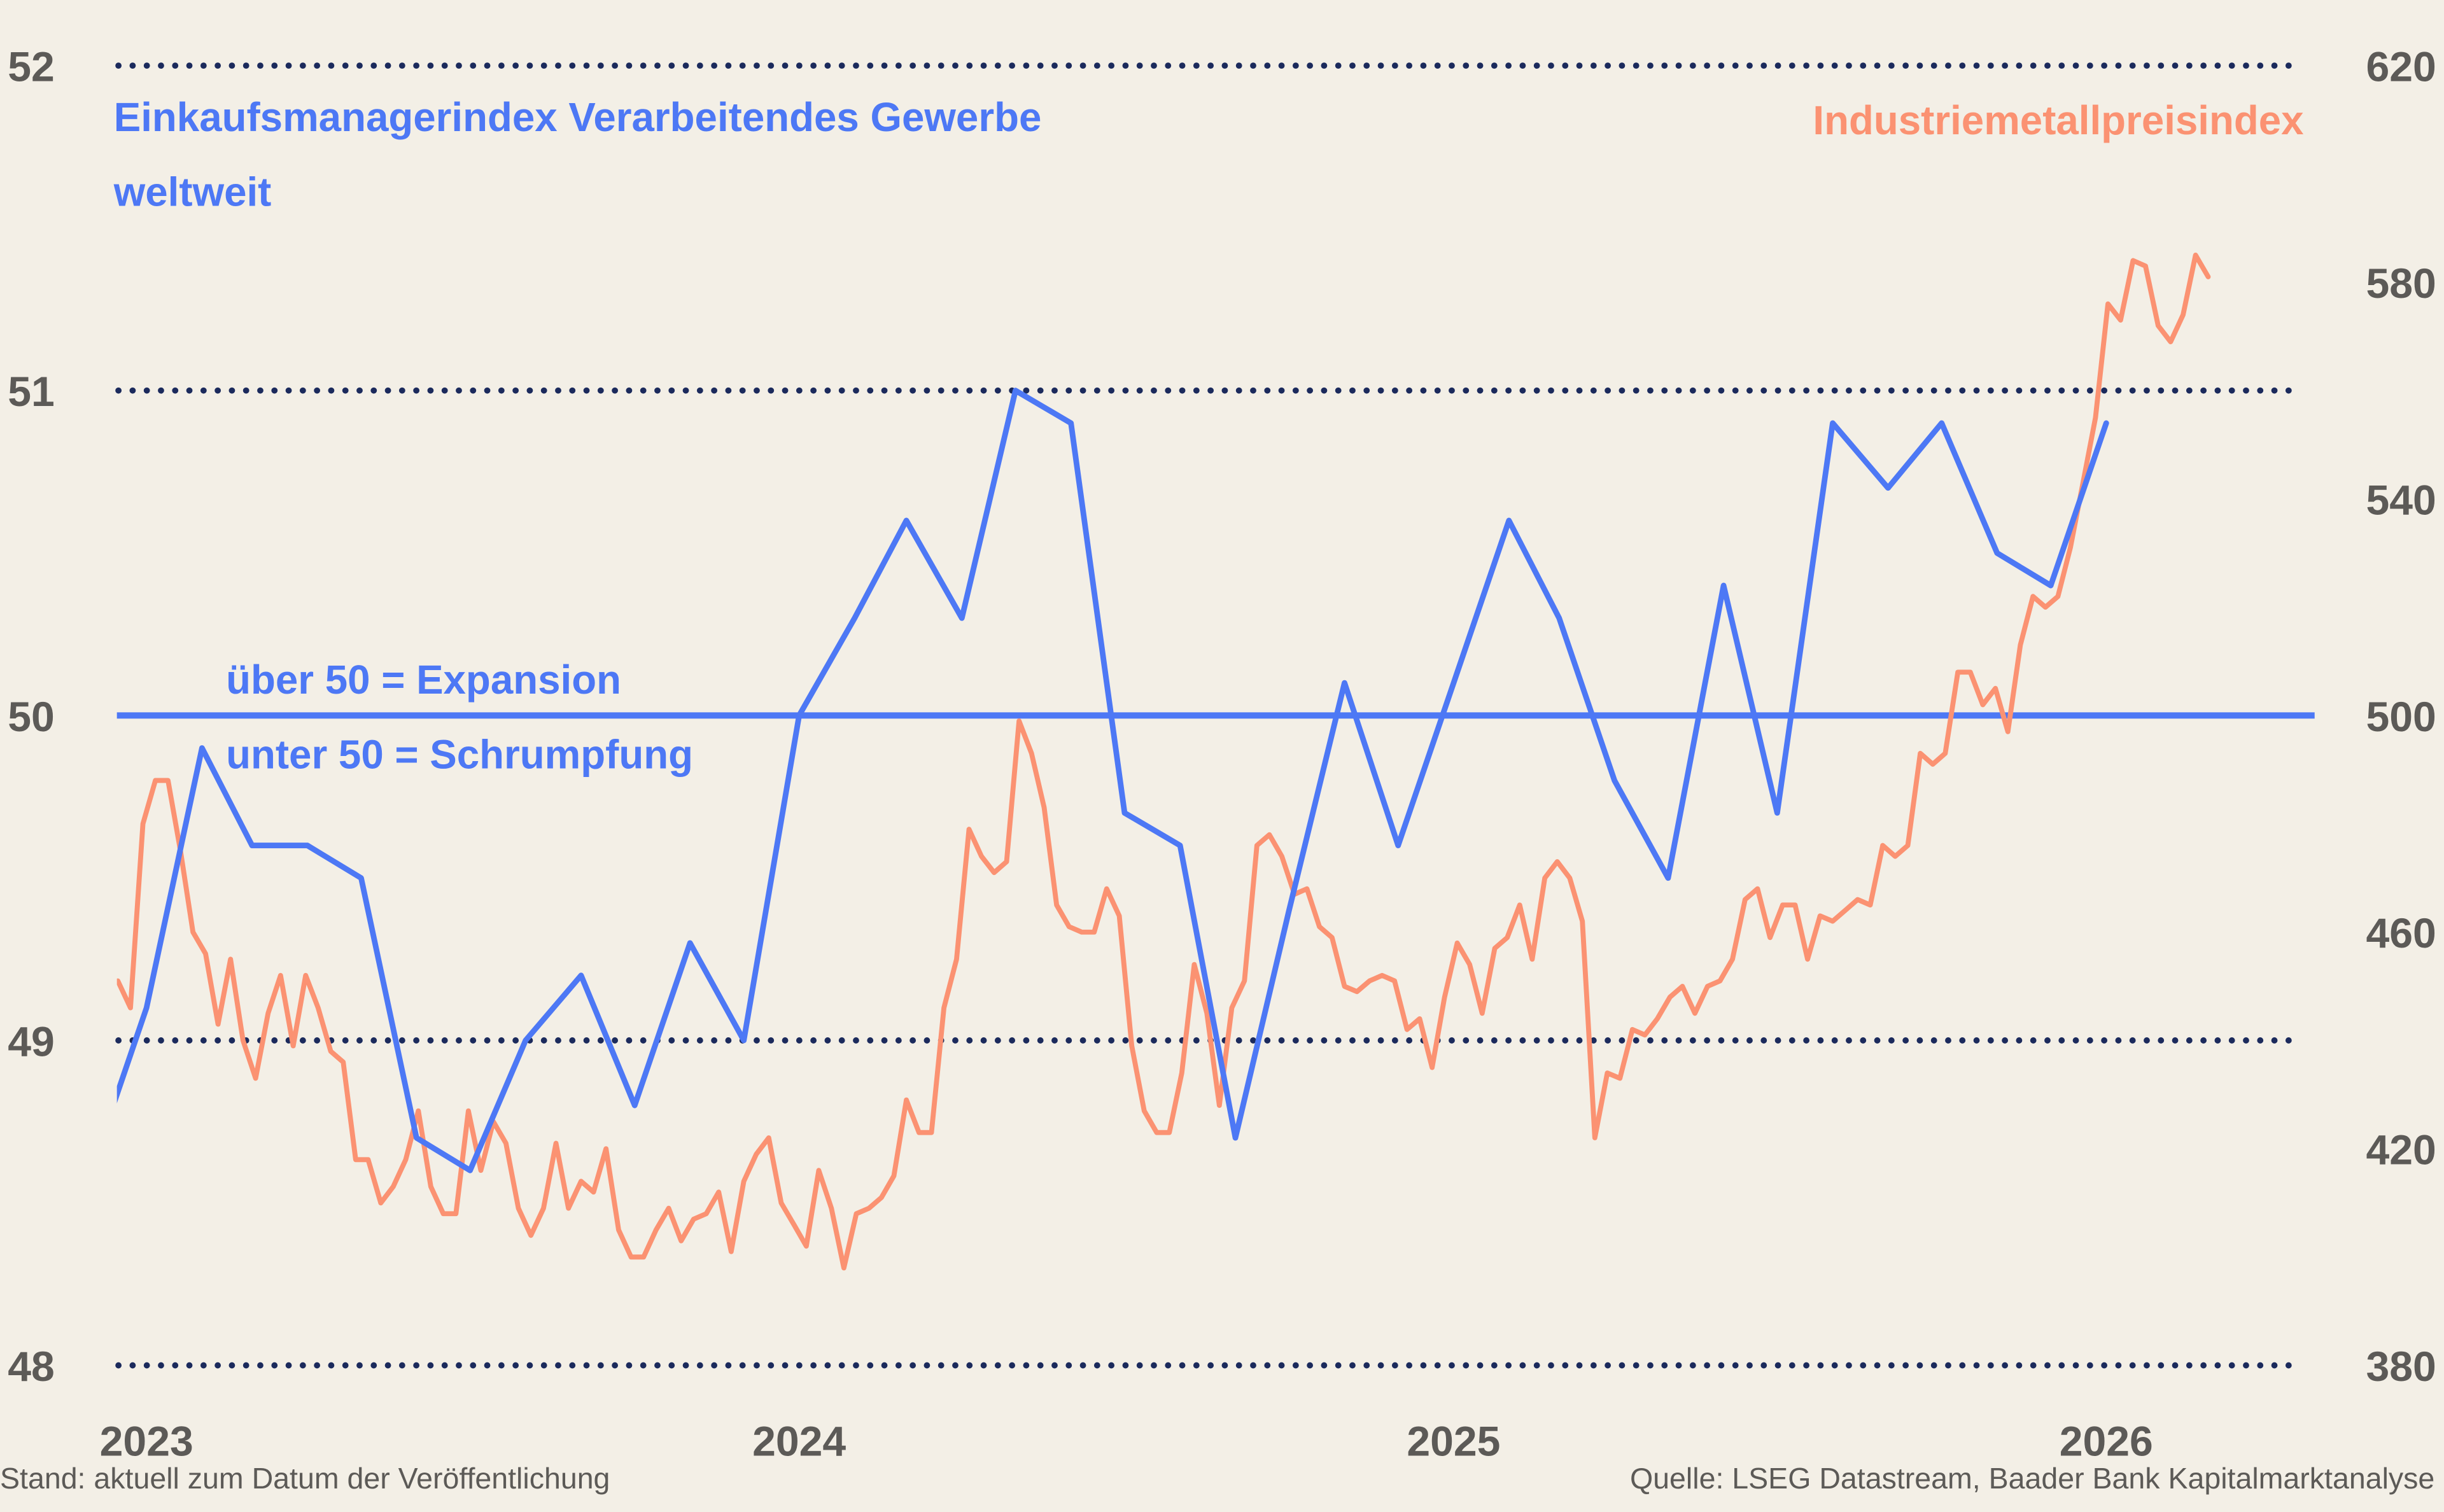 This screenshot has width=2444, height=1512. I want to click on annotation-expansion: über 50 = Expansion, so click(423, 680).